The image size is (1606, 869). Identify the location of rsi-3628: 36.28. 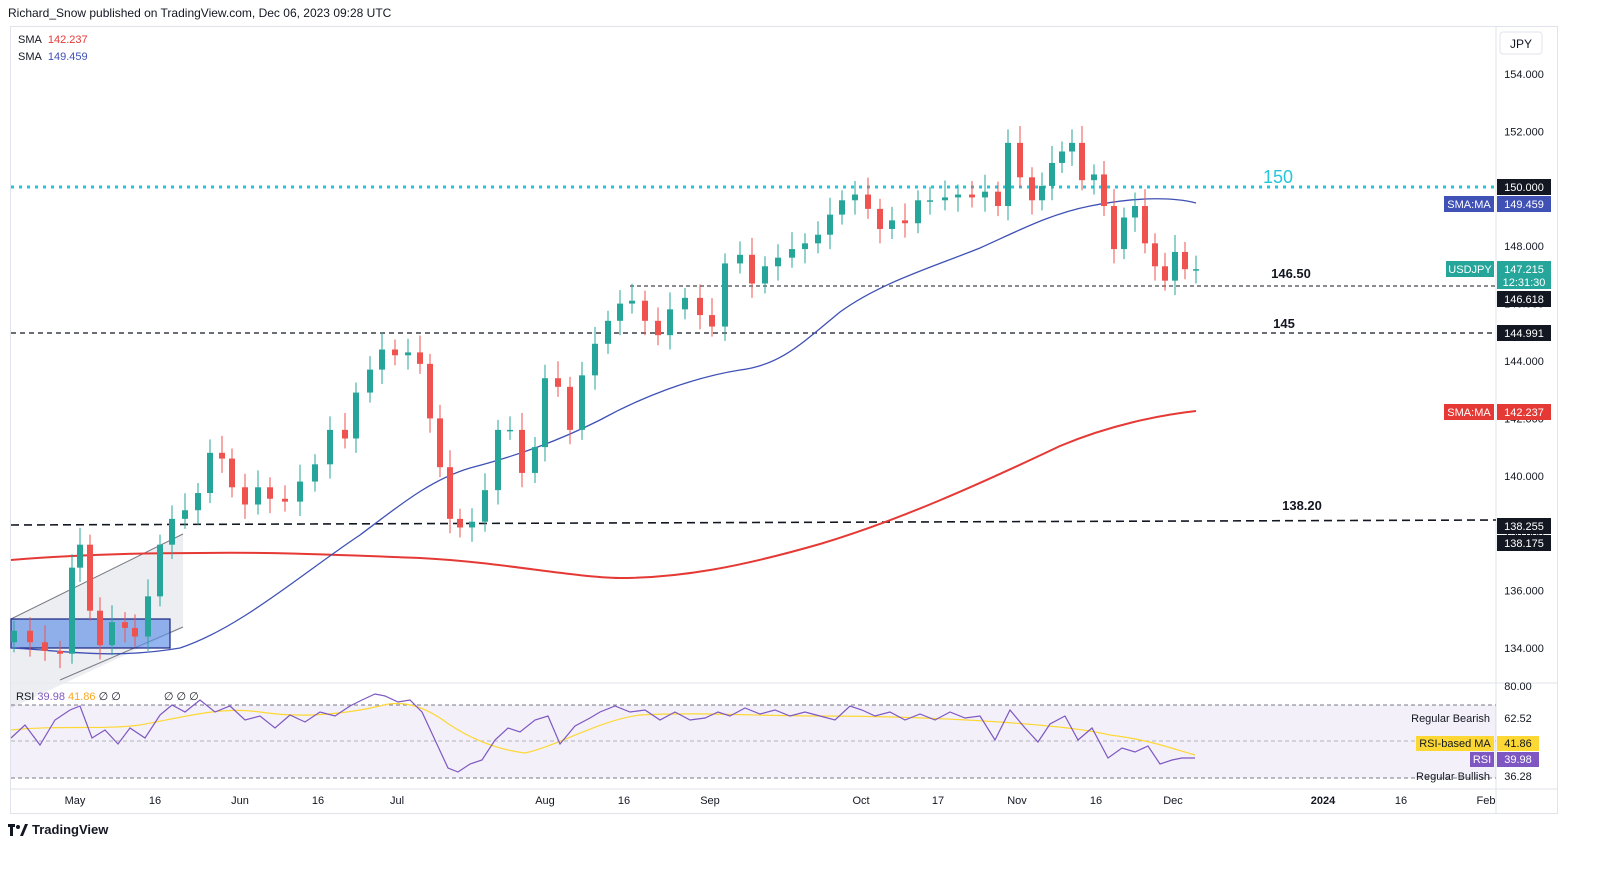
(1518, 777).